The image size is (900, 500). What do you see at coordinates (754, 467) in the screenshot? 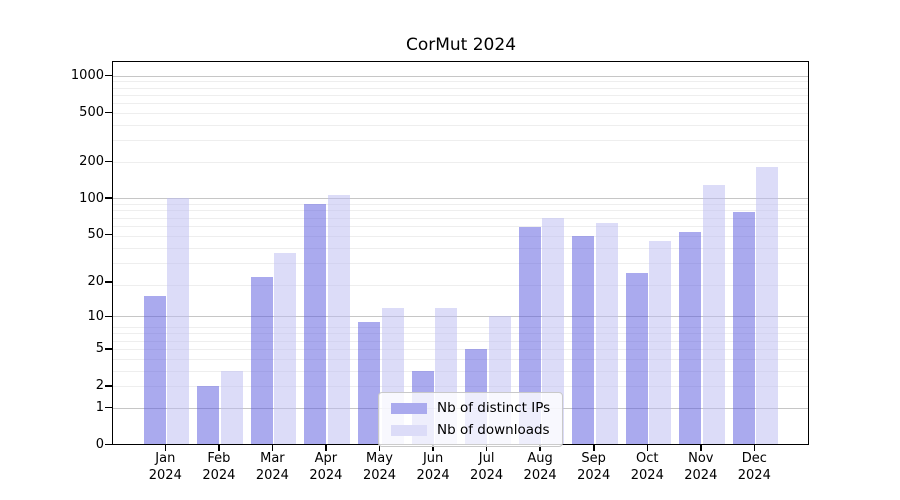
I see `x-tick-label: Dec 2024` at bounding box center [754, 467].